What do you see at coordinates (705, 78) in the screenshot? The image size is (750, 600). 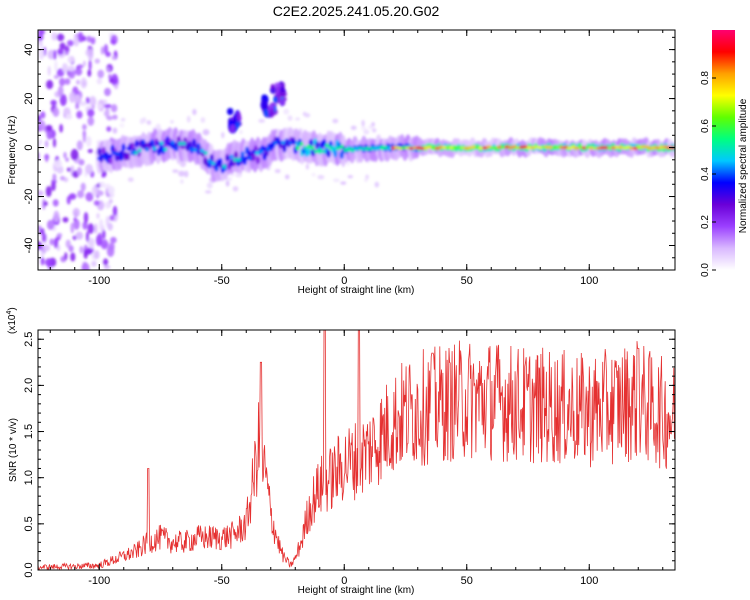 I see `colorbar-tick-label: 0.8` at bounding box center [705, 78].